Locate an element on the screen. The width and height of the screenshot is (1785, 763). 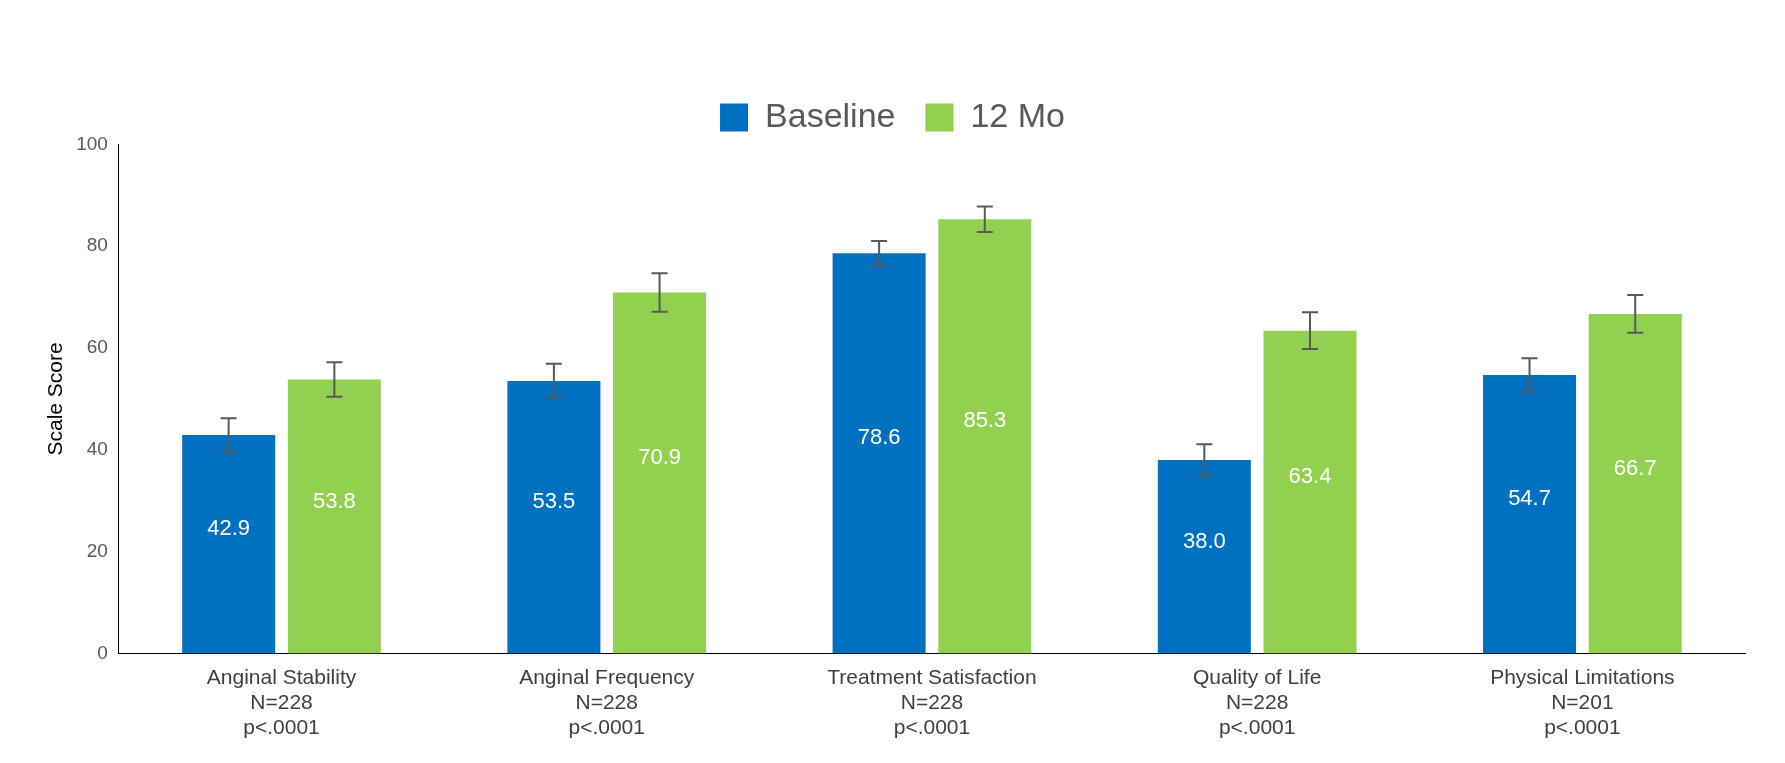
data-label: 85.3 is located at coordinates (985, 420).